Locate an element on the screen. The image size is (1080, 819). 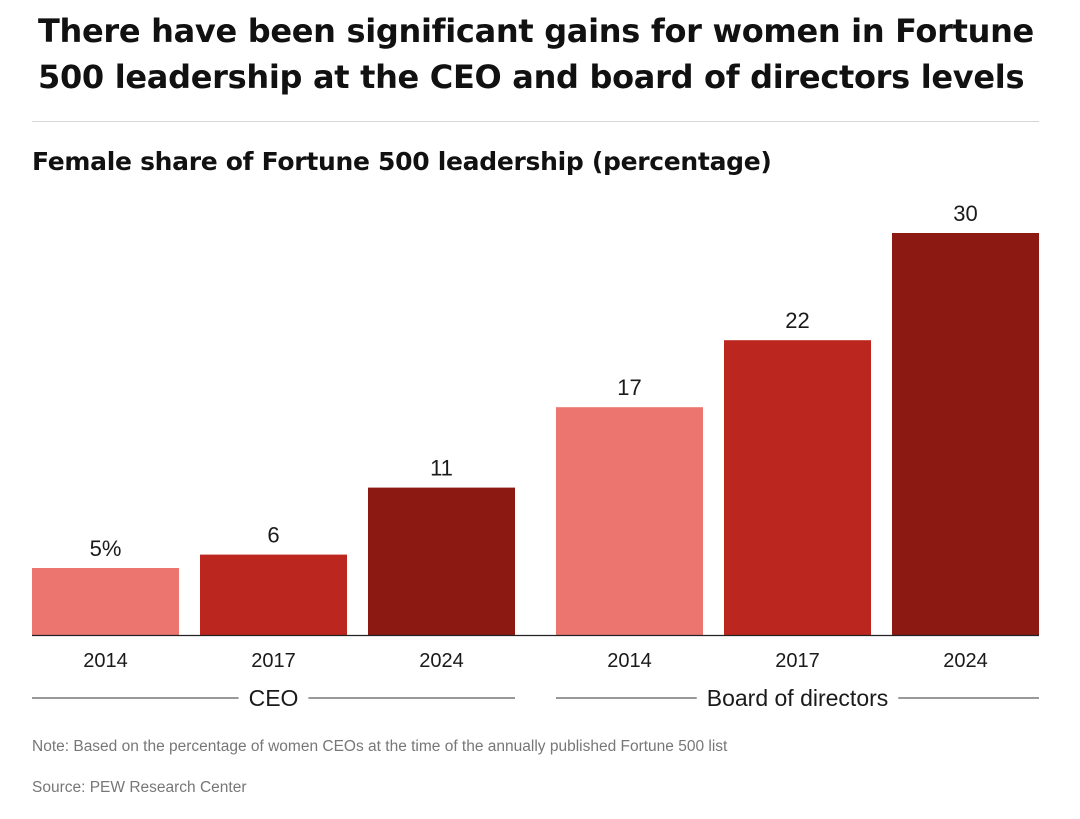
chart-source: Source: PEW Research Center is located at coordinates (139, 787).